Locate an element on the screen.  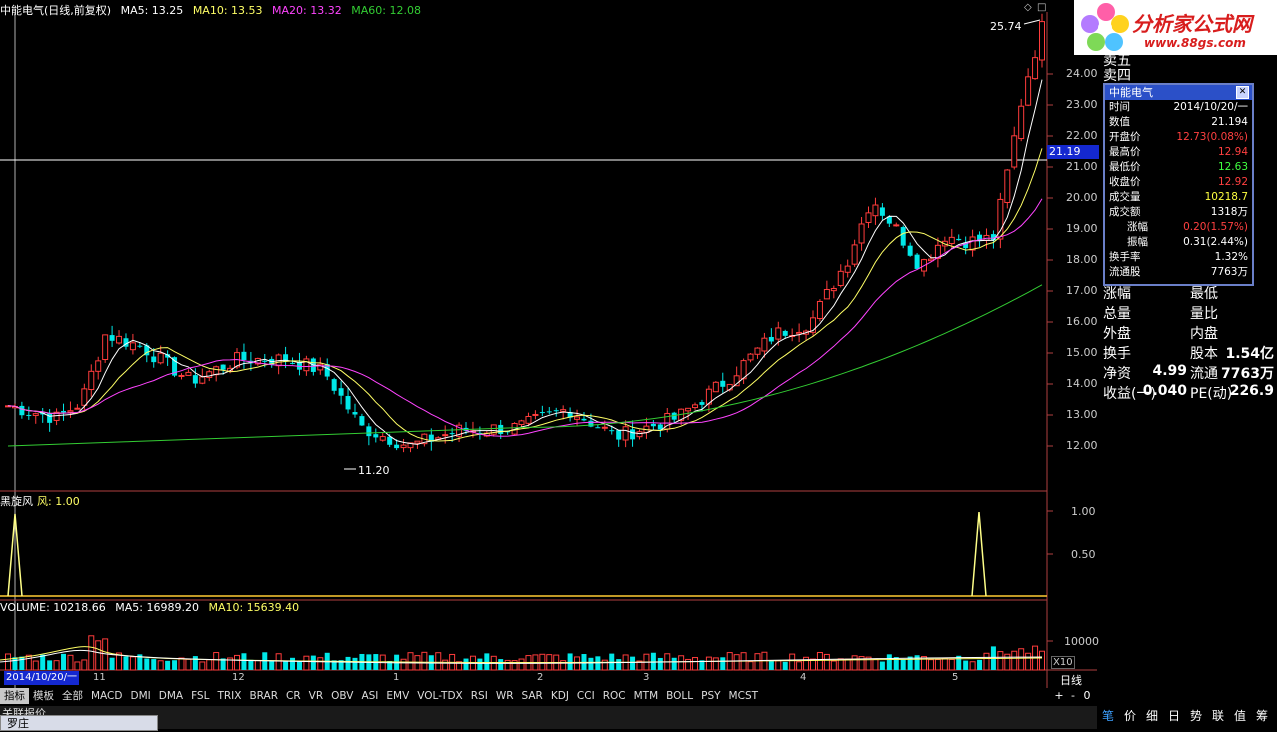
tab-macd: MACD is located at coordinates (107, 696).